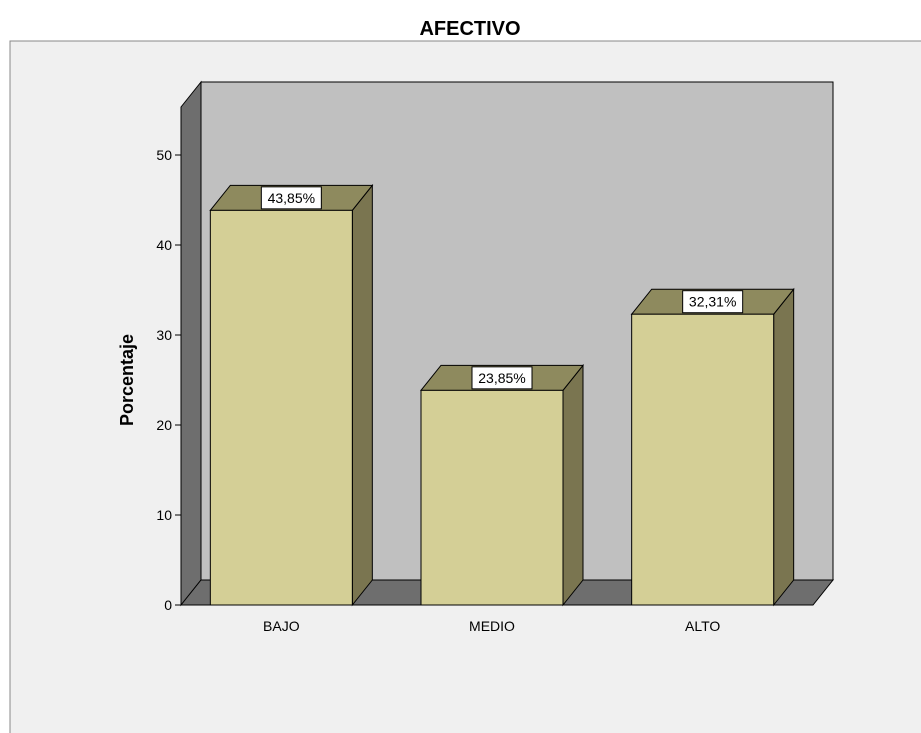 Image resolution: width=921 pixels, height=733 pixels. I want to click on y-tick-label: 20, so click(164, 425).